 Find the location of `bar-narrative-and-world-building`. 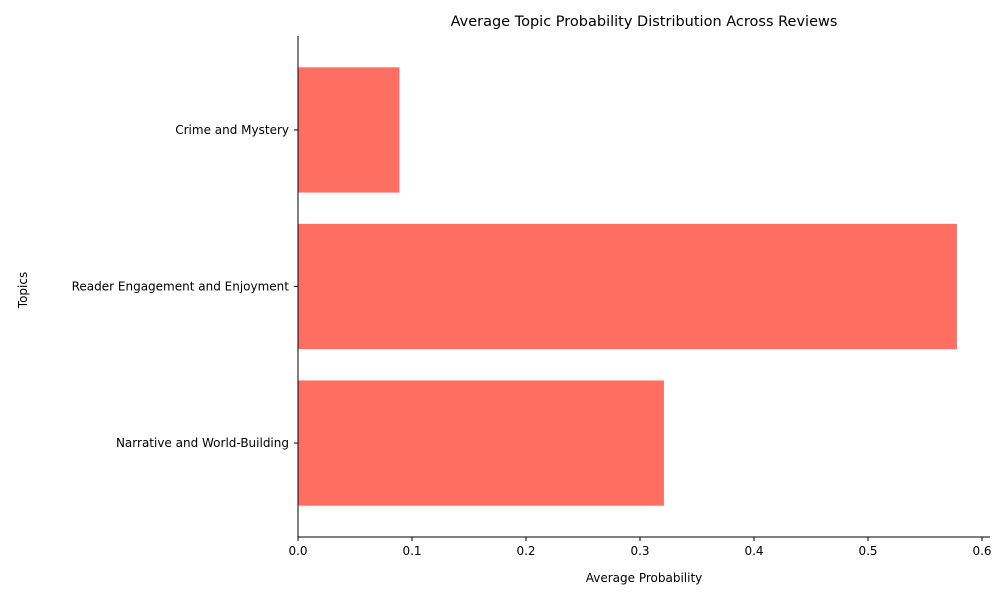

bar-narrative-and-world-building is located at coordinates (481, 443).